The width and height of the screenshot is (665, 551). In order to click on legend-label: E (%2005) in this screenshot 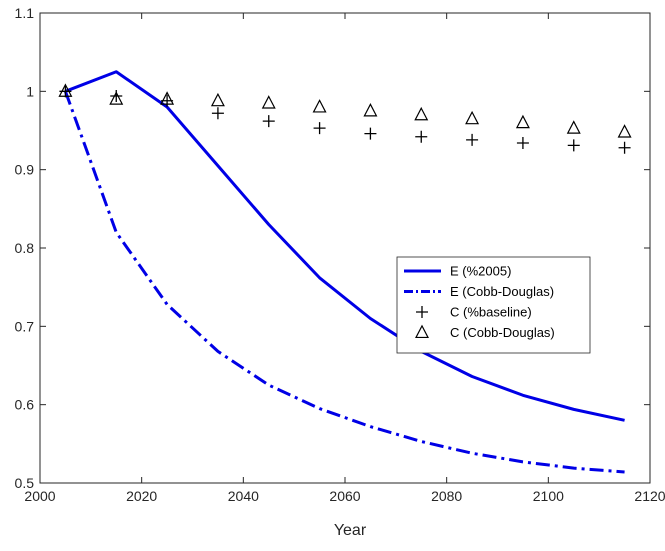, I will do `click(480, 271)`.